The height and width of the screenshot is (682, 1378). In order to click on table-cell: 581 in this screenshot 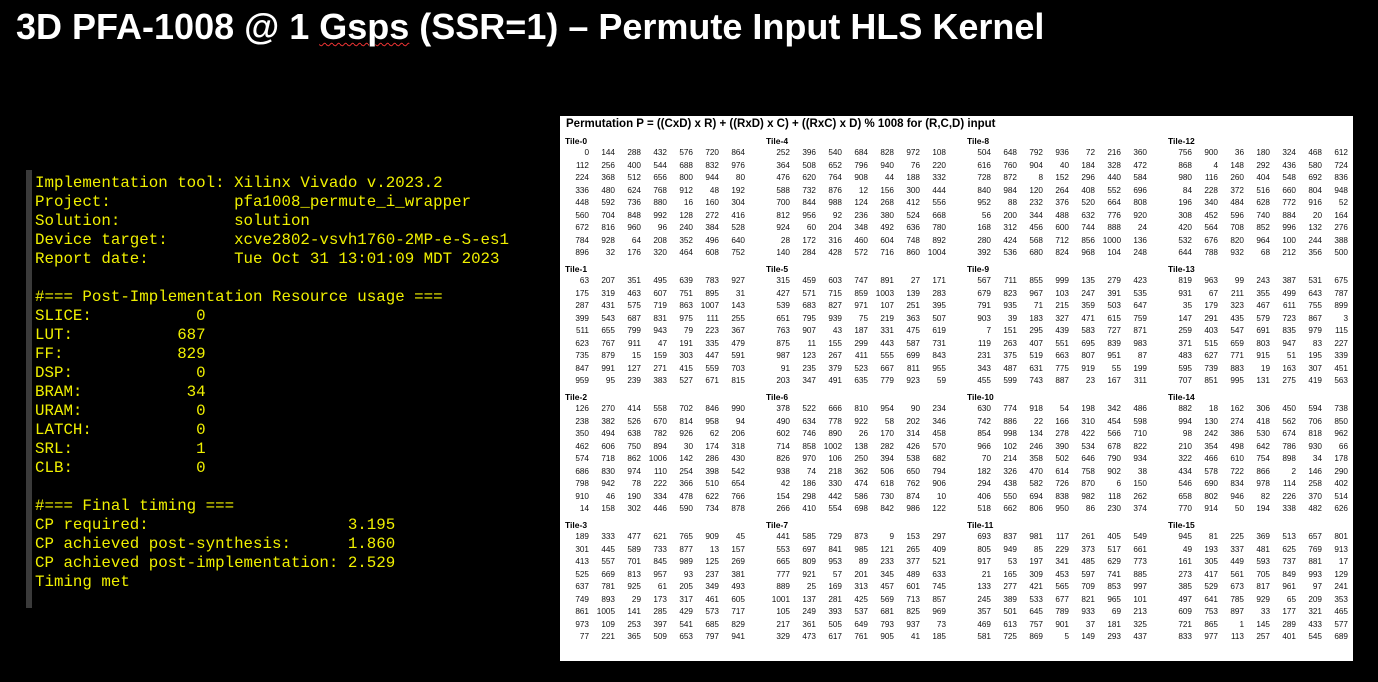, I will do `click(984, 636)`.